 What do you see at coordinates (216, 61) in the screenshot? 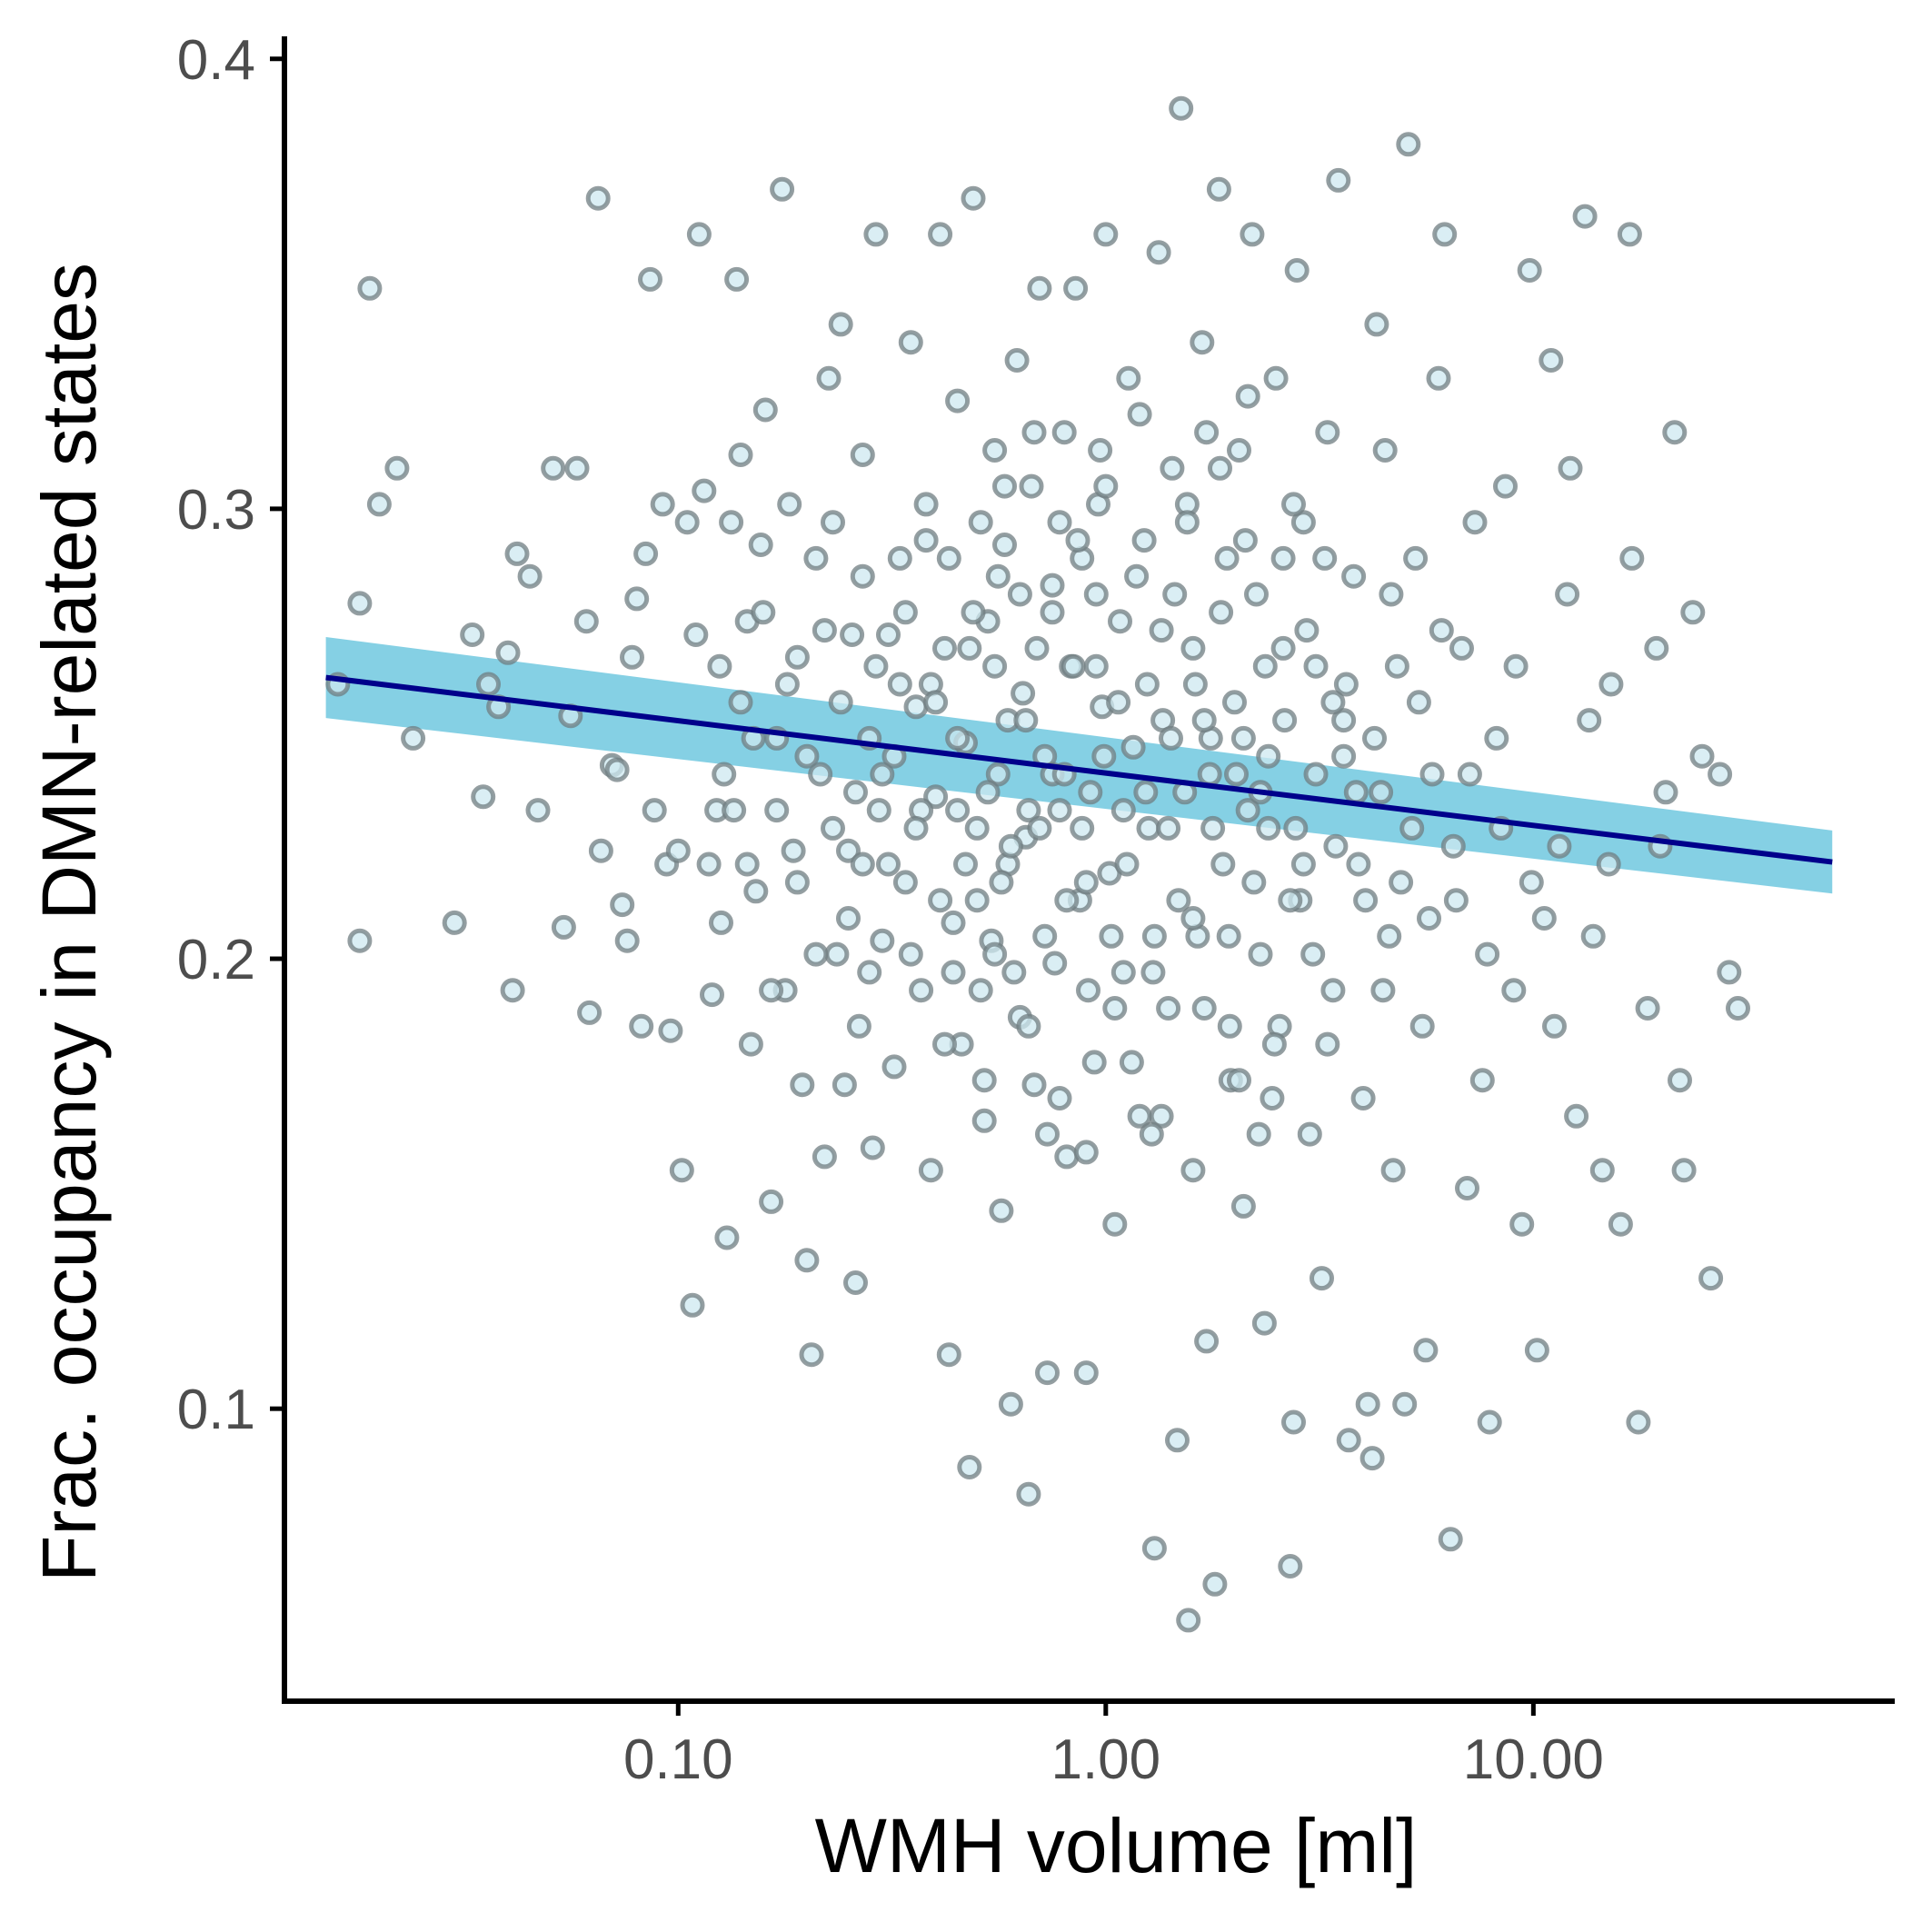
I see `y-tick-label: 0.4` at bounding box center [216, 61].